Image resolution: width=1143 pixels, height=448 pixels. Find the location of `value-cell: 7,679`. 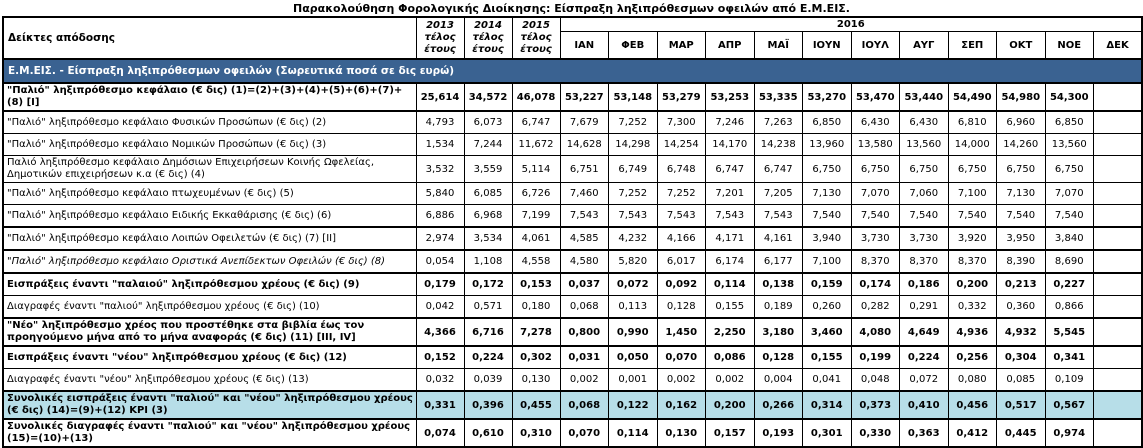

value-cell: 7,679 is located at coordinates (584, 122).